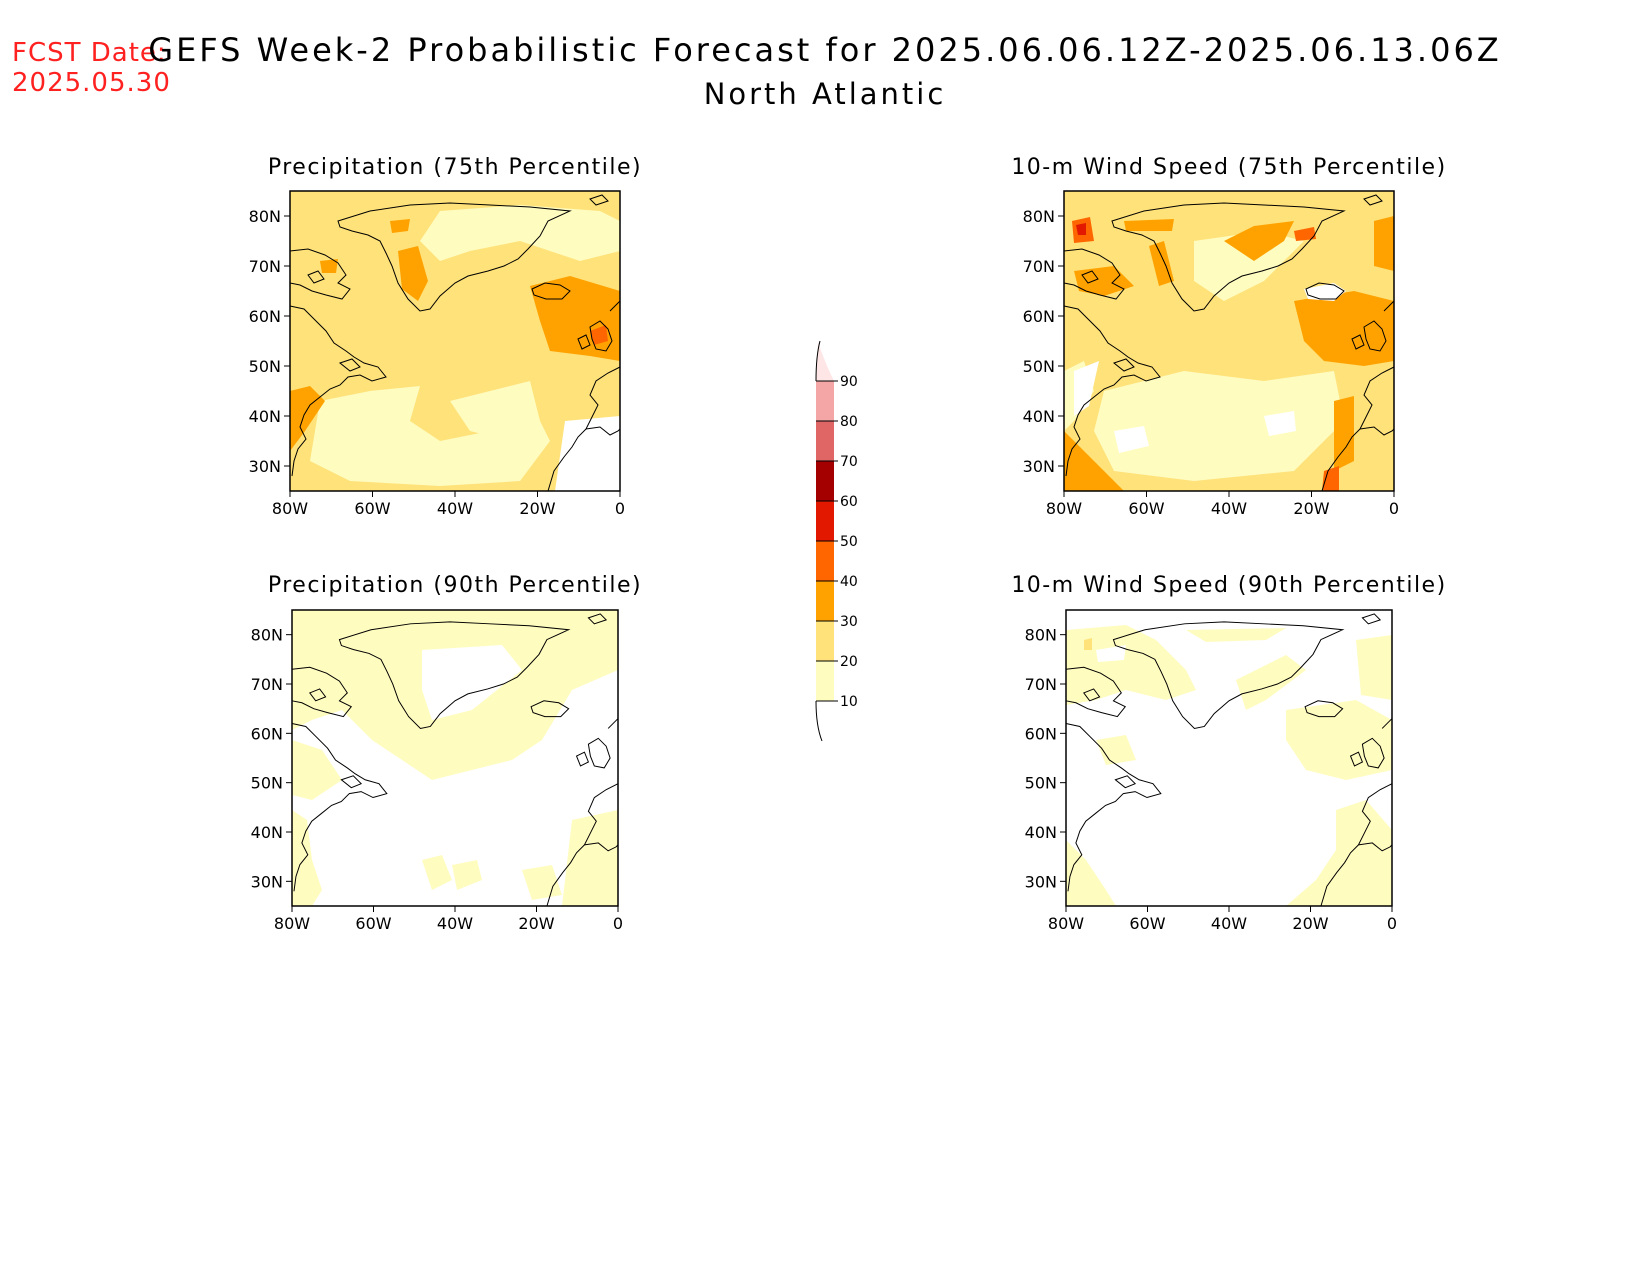  What do you see at coordinates (825, 94) in the screenshot?
I see `page-subtitle: North Atlantic` at bounding box center [825, 94].